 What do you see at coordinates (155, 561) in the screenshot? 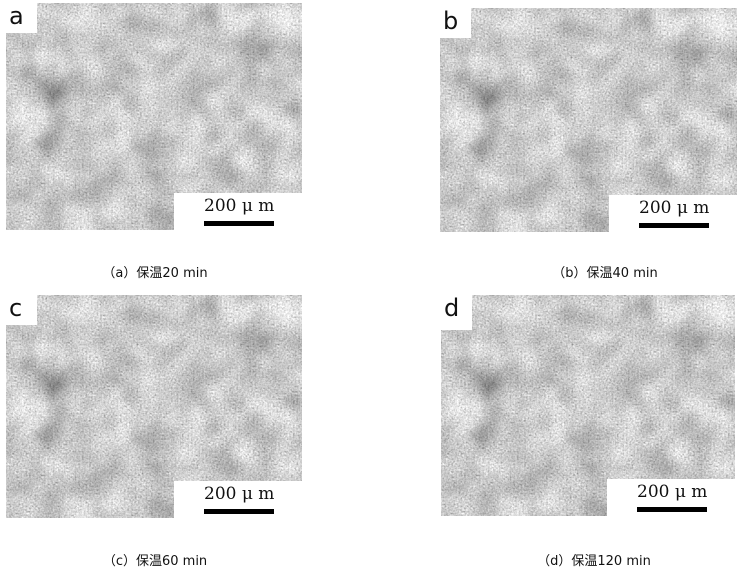
I see `caption-c: （c）保温60 min` at bounding box center [155, 561].